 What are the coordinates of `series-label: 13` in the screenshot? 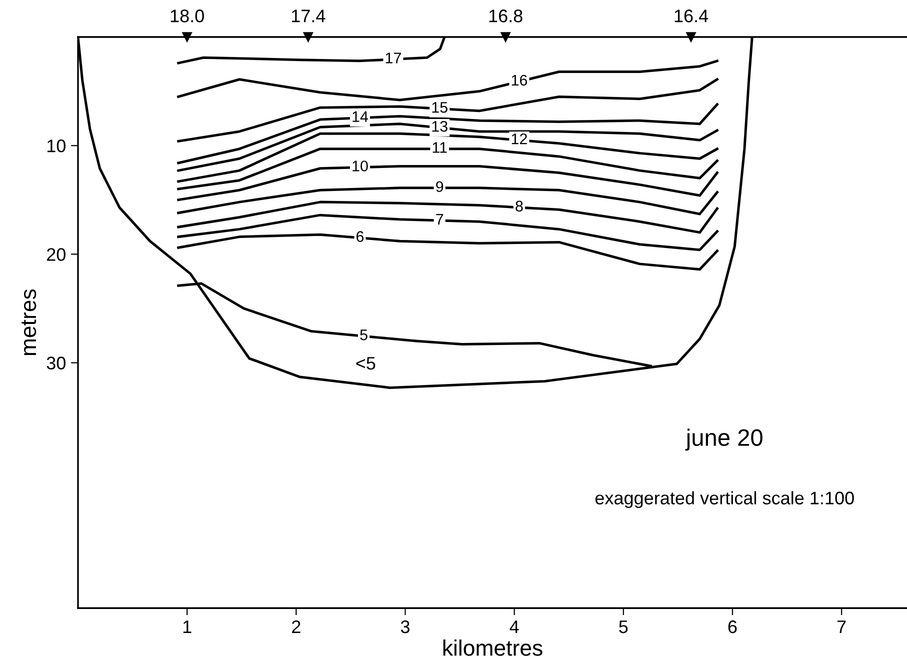 It's located at (440, 126).